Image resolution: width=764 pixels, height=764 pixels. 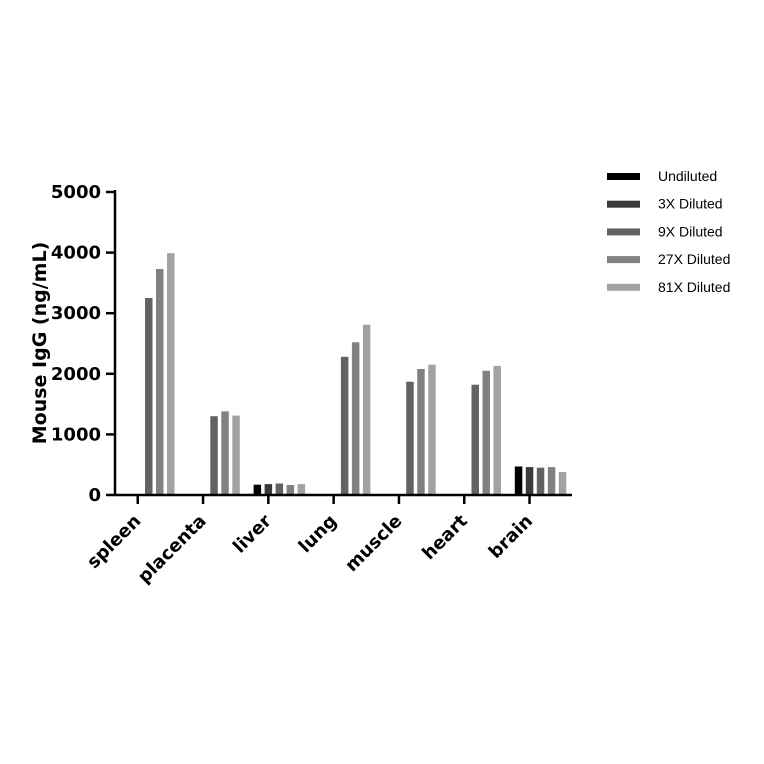 I want to click on bar-brain-9x-diluted, so click(x=540, y=481).